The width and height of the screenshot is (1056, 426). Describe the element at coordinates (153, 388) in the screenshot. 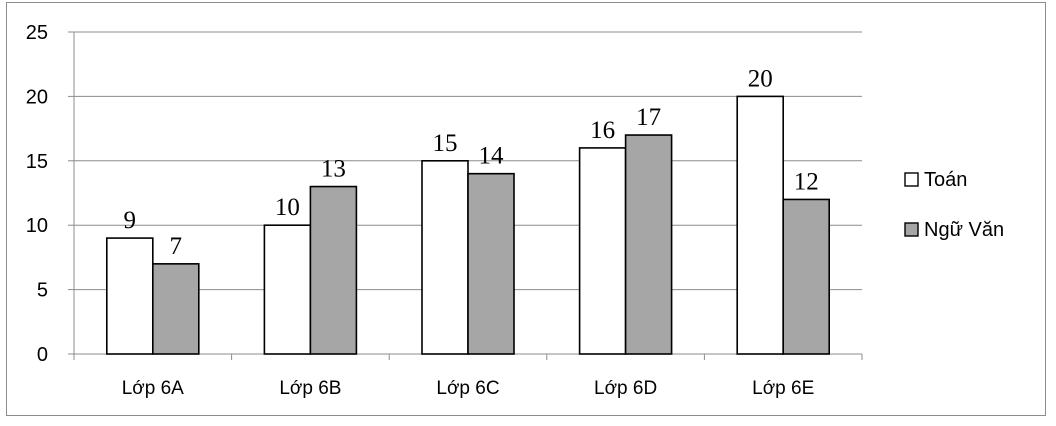

I see `x-category-label: Lớp 6A` at that location.